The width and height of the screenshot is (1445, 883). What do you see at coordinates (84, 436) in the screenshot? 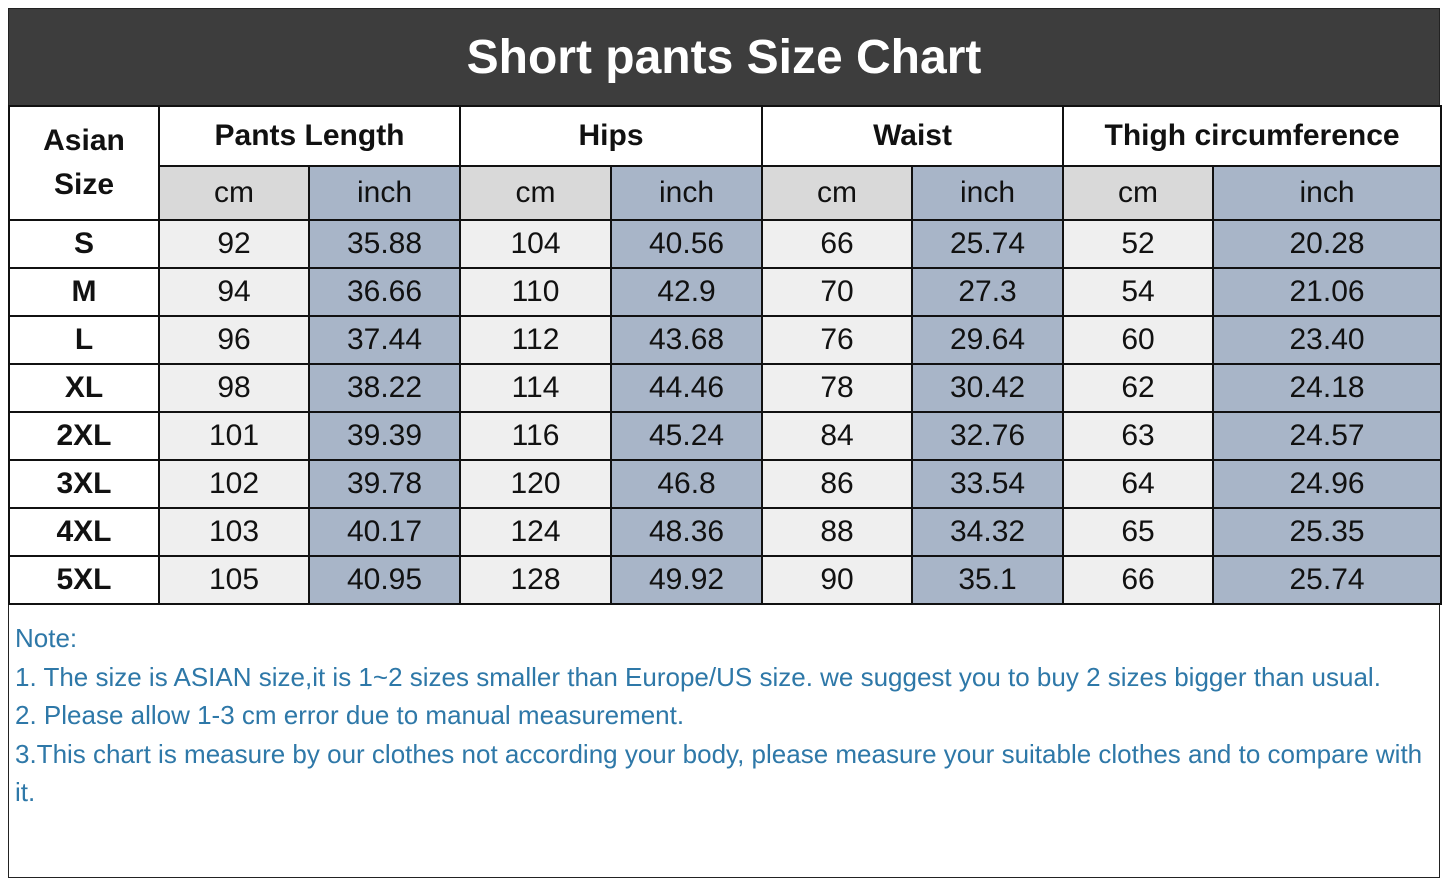
I see `size-cell: 2XL` at bounding box center [84, 436].